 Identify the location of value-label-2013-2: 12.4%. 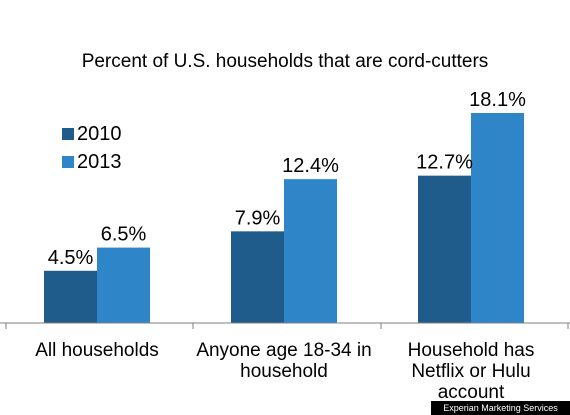
(310, 166).